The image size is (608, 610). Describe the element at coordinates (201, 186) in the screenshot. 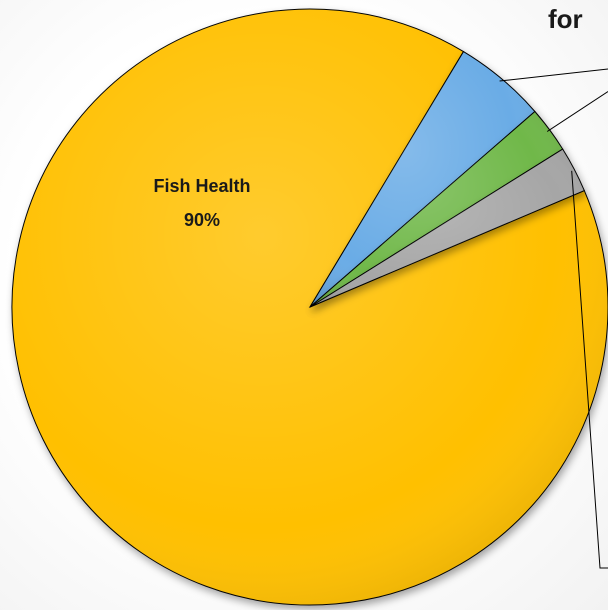

I see `slice-label-fish-health: Fish Health` at that location.